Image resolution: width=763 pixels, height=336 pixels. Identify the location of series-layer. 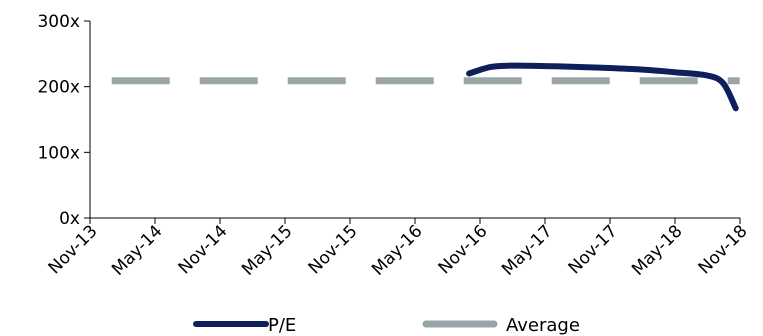
(425, 87).